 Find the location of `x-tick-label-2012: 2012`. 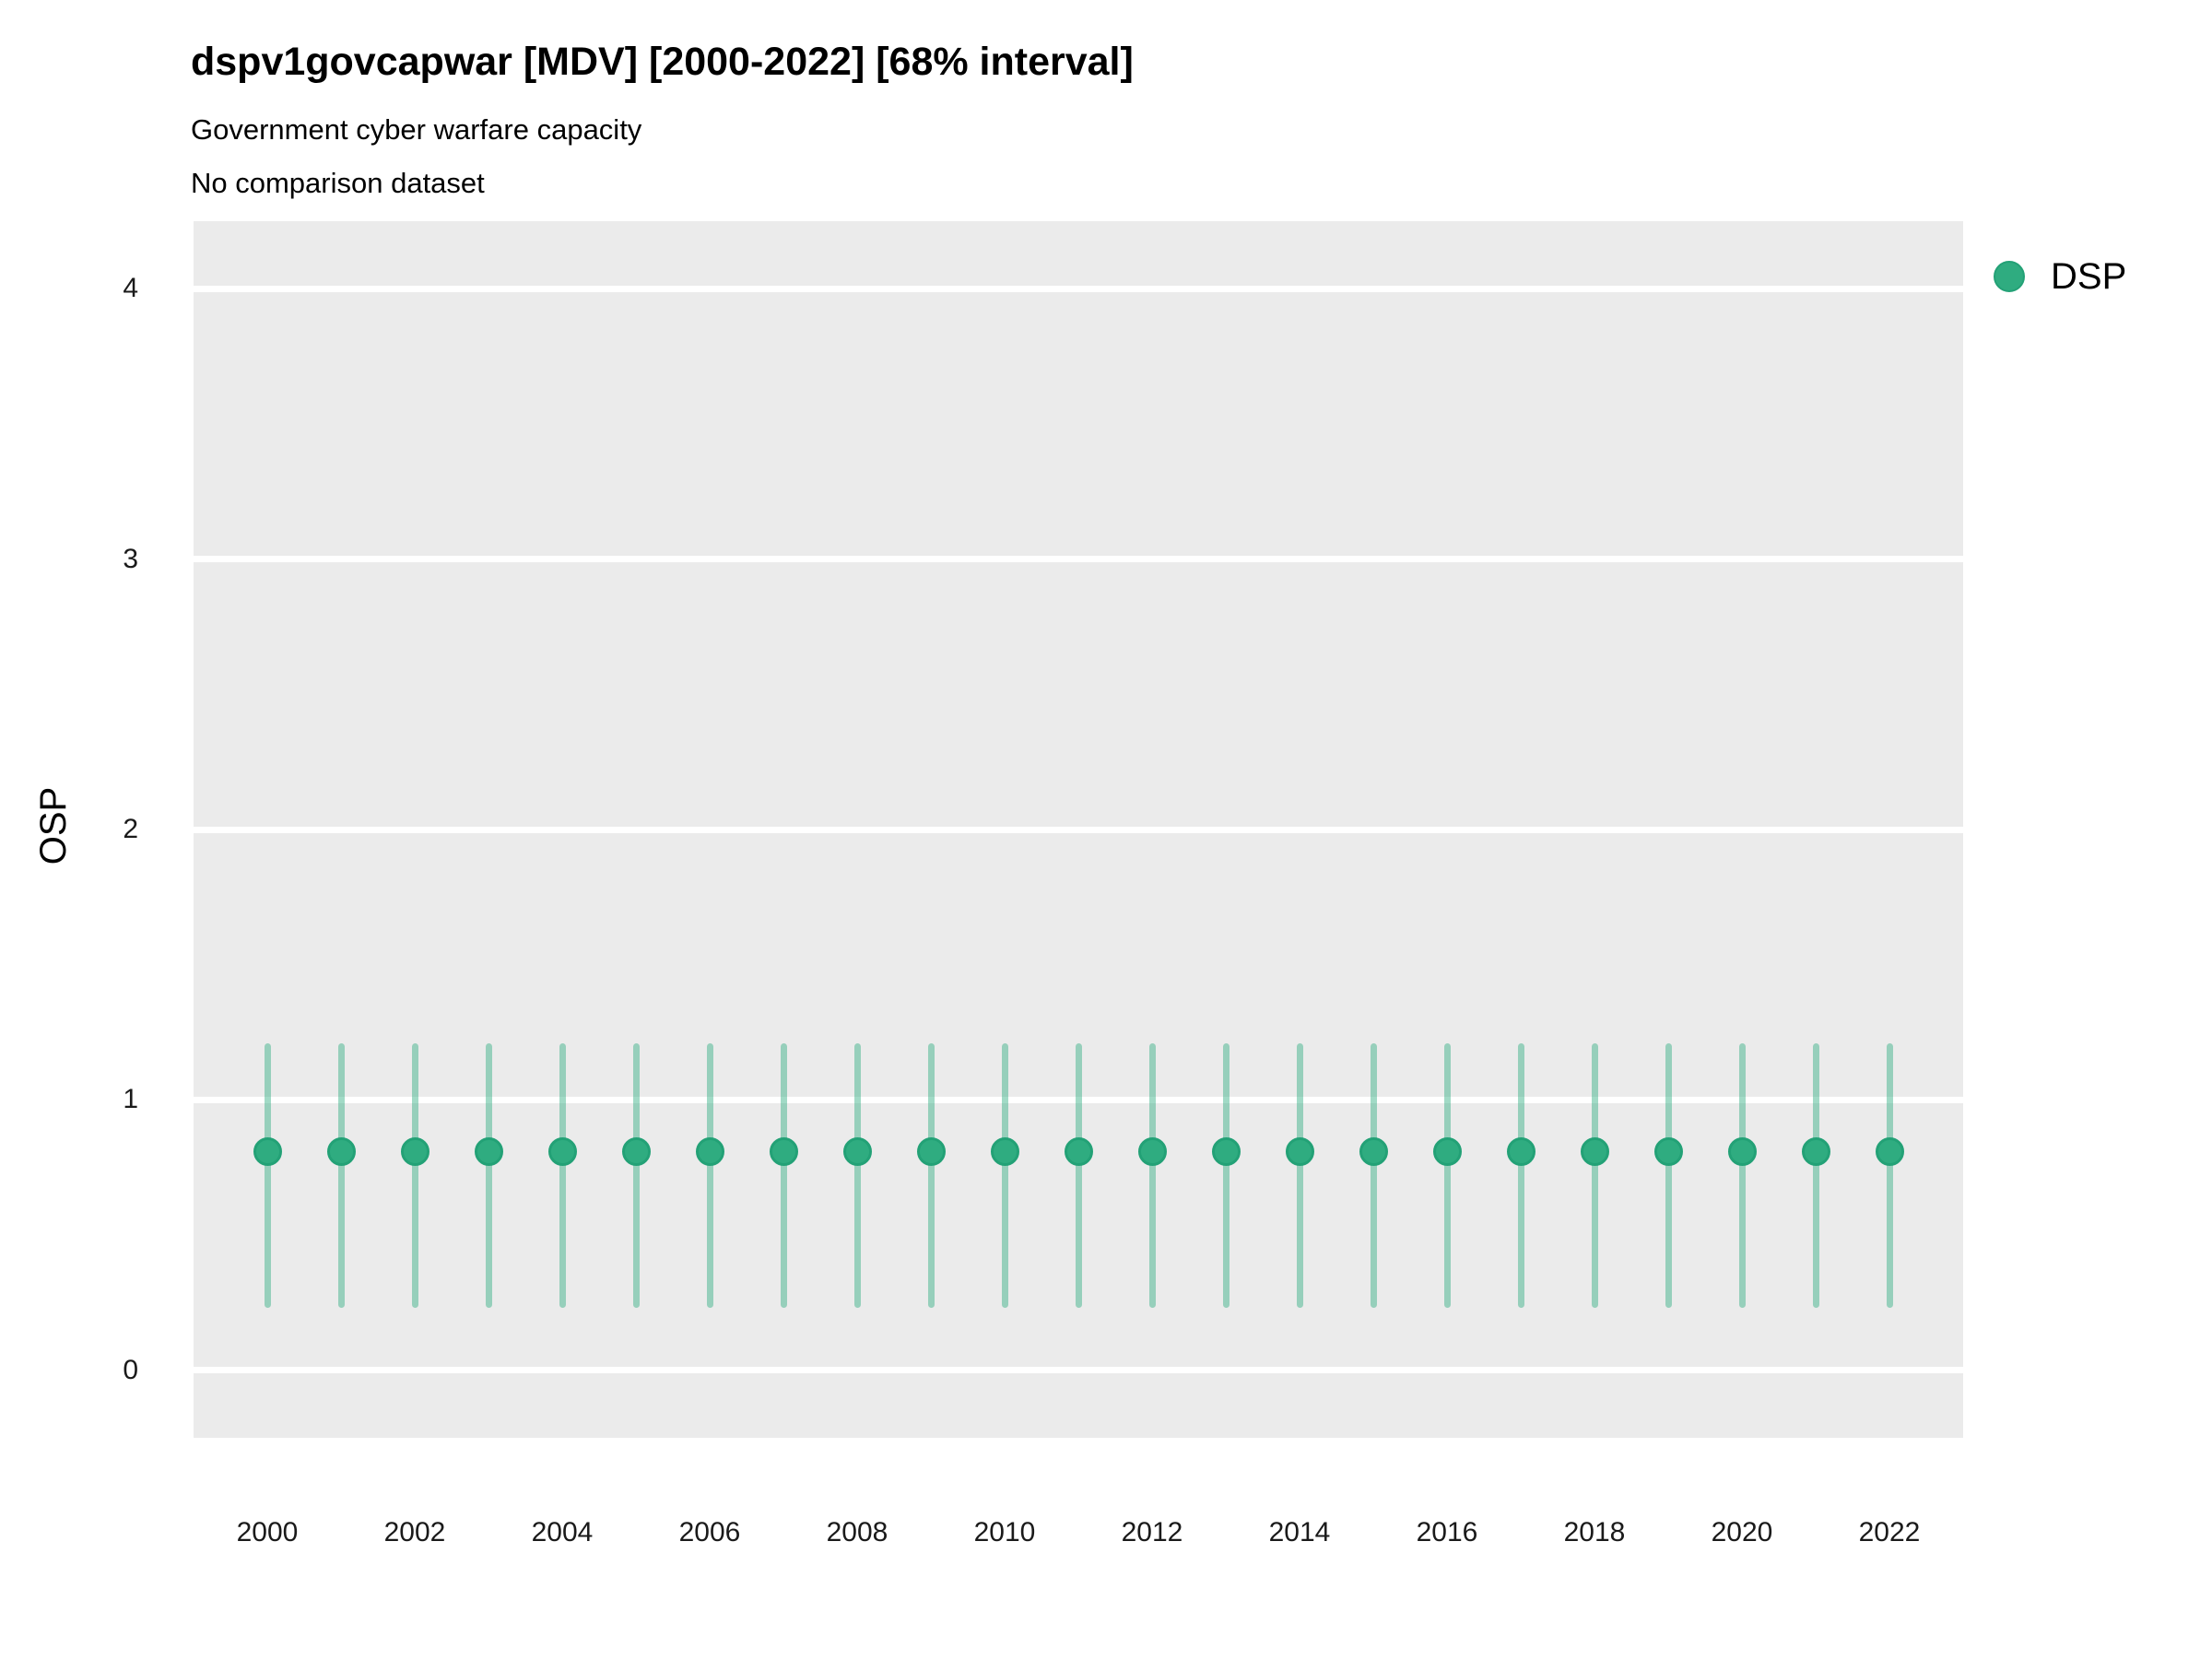

x-tick-label-2012: 2012 is located at coordinates (1152, 1532).